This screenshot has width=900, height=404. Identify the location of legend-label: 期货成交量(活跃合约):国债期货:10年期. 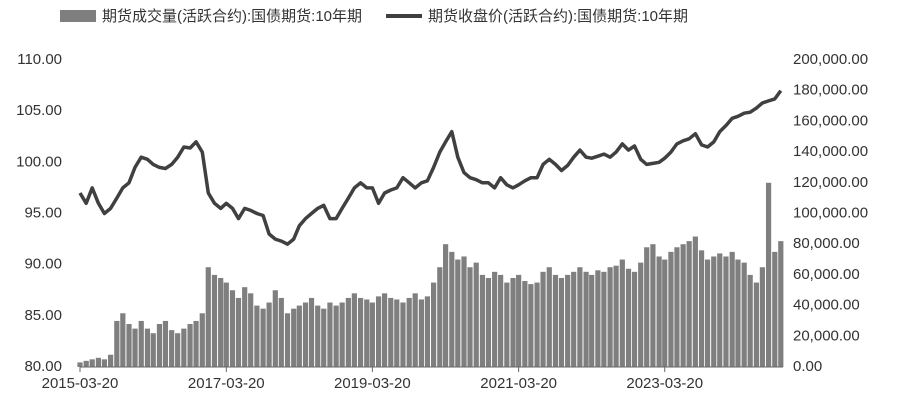
(232, 16).